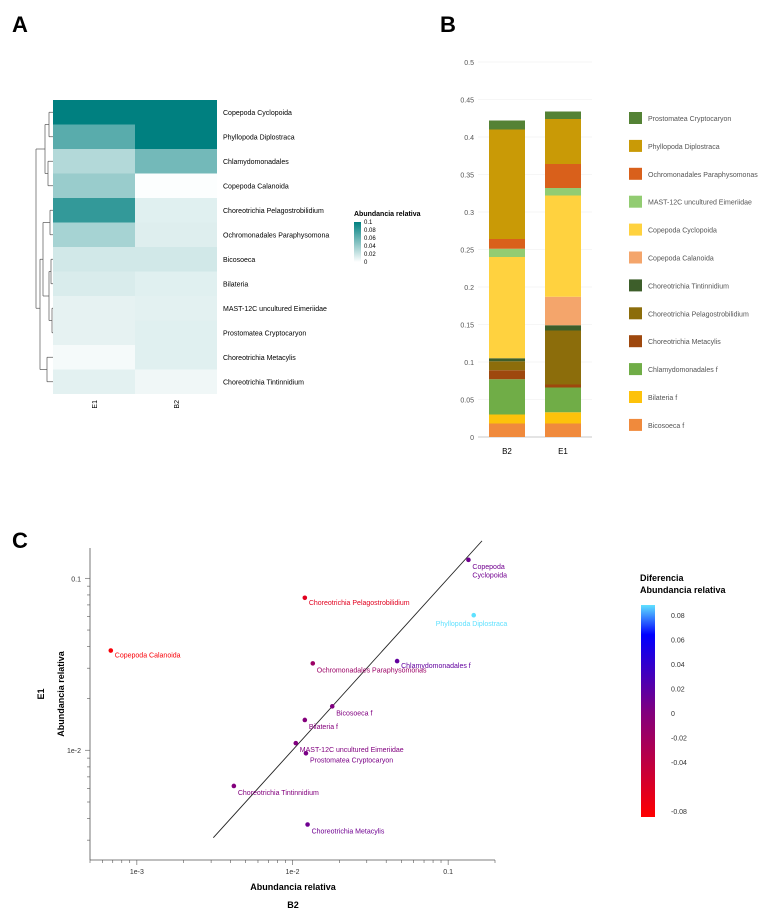 Image resolution: width=784 pixels, height=918 pixels. I want to click on scatter-legend-tick: 0.08, so click(678, 616).